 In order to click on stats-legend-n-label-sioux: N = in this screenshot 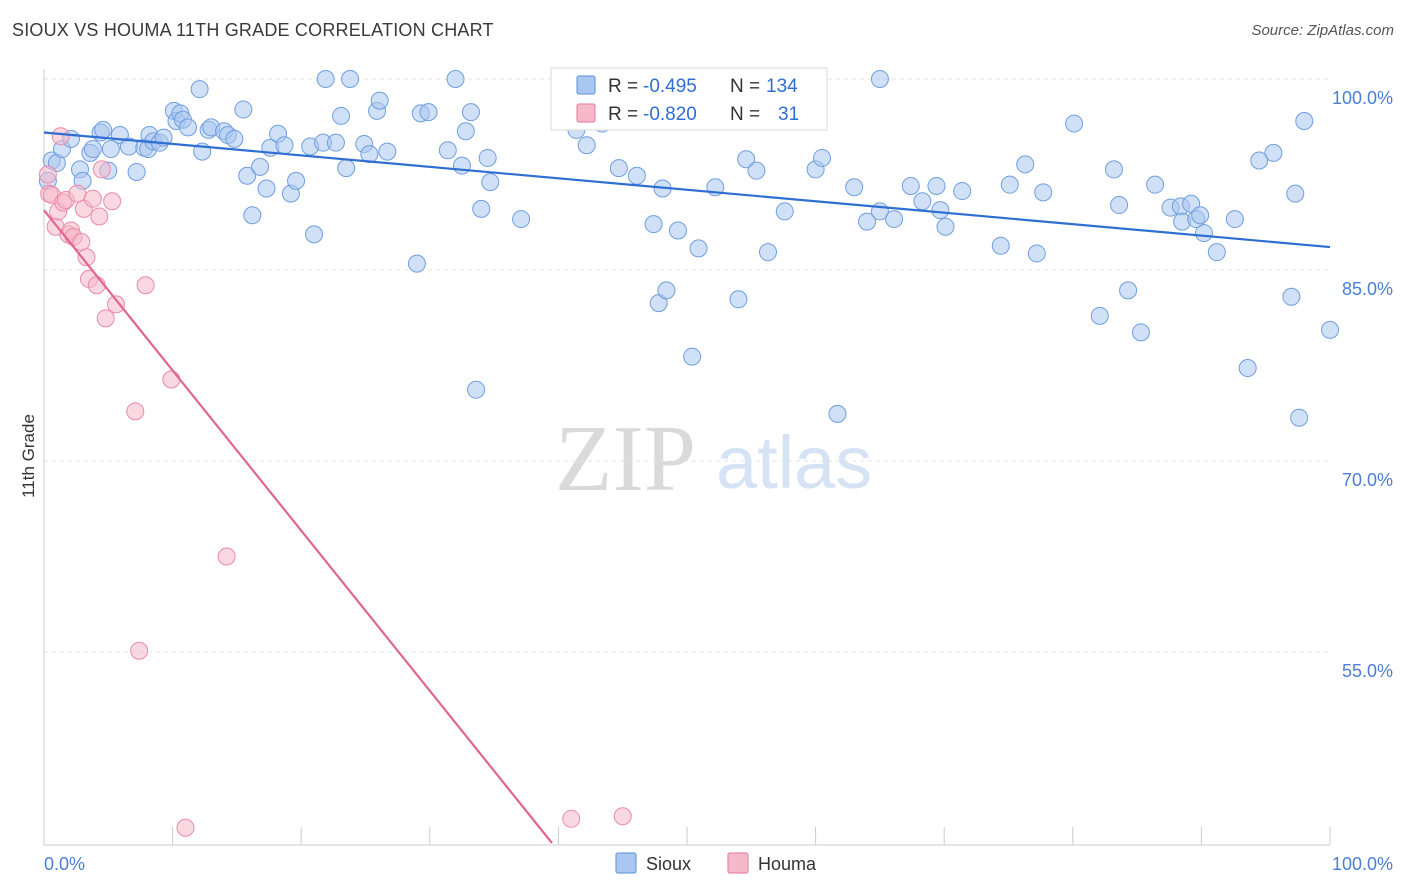, I will do `click(745, 86)`.